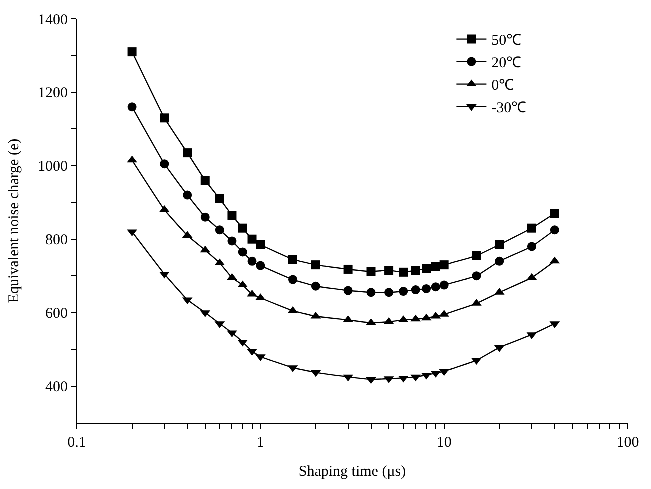 The width and height of the screenshot is (651, 489). What do you see at coordinates (53, 167) in the screenshot?
I see `y-tick-label: 1000` at bounding box center [53, 167].